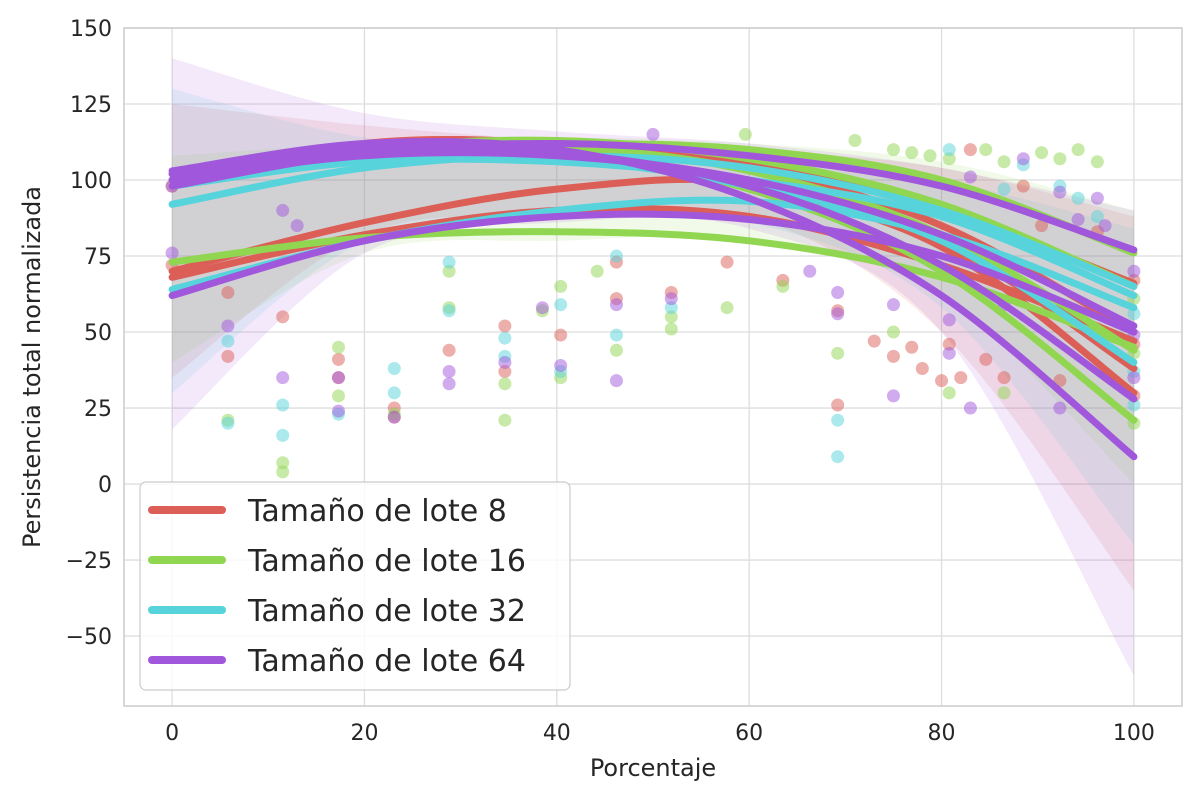  Describe the element at coordinates (386, 661) in the screenshot. I see `legend-label-tama-o-de-lote-64: Tamaño de lote 64` at that location.